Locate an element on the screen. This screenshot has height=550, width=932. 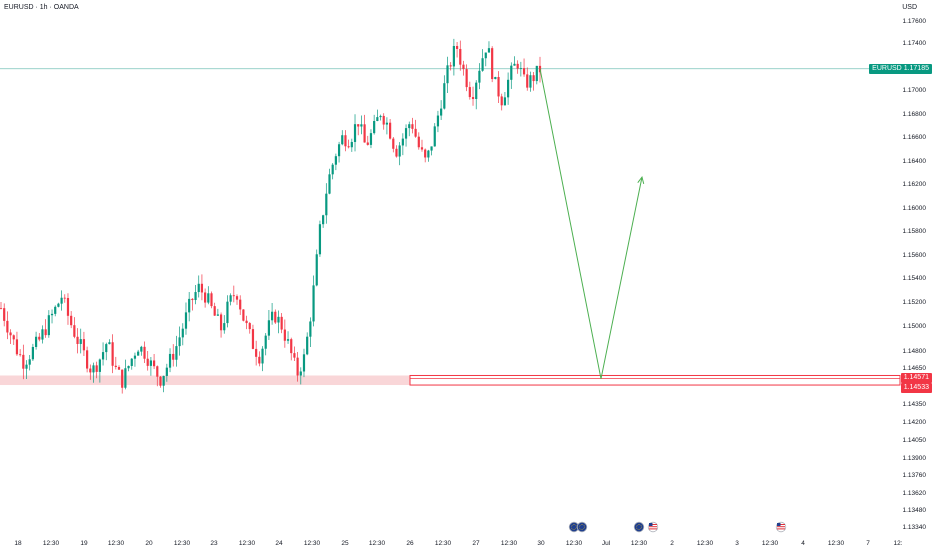
support-lower-tag: 1.14533 is located at coordinates (916, 388).